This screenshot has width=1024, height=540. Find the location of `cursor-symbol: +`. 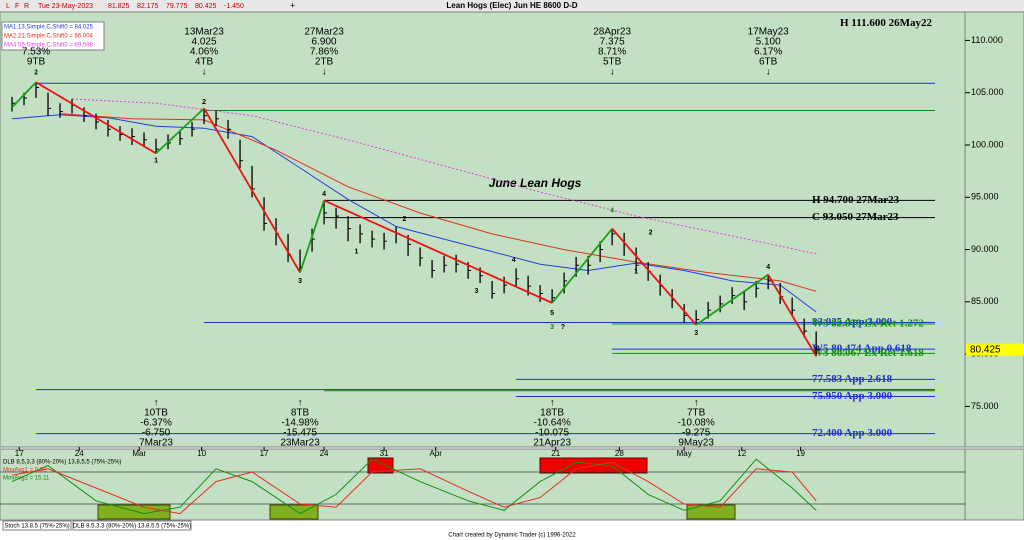

cursor-symbol: + is located at coordinates (292, 5).